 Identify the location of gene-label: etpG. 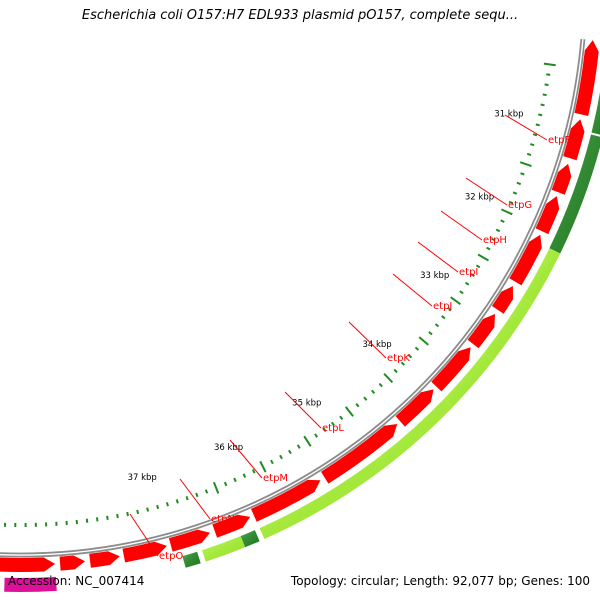
(520, 205).